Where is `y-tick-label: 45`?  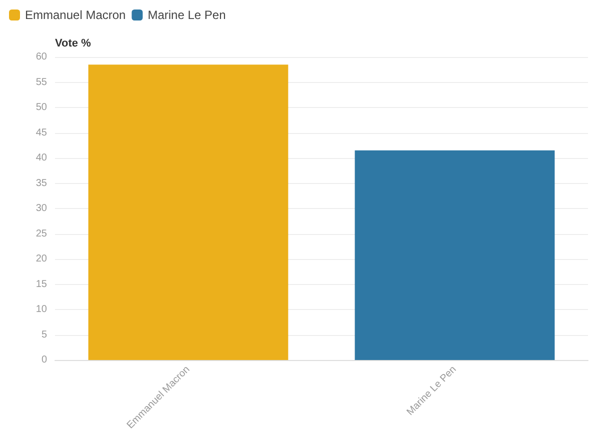
y-tick-label: 45 is located at coordinates (42, 132).